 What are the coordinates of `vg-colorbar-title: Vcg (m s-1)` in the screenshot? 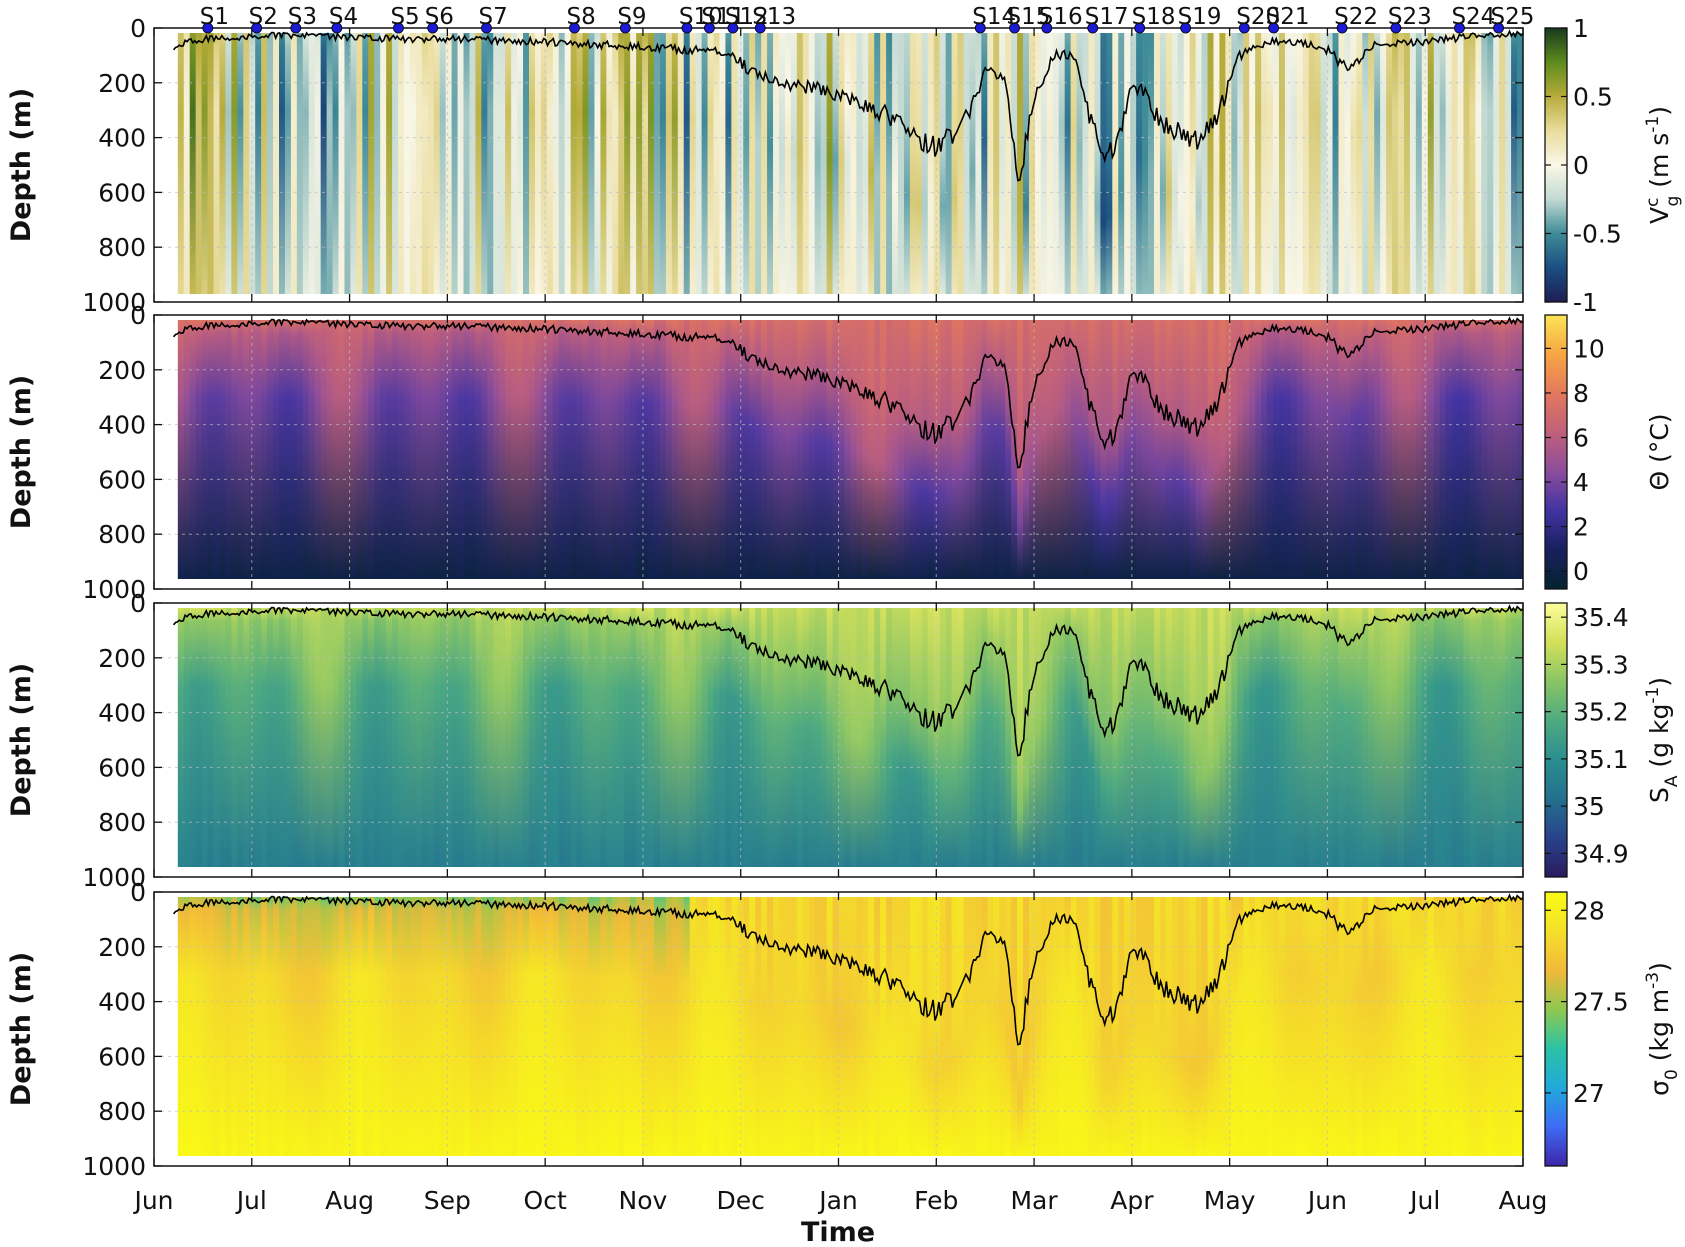 It's located at (1663, 165).